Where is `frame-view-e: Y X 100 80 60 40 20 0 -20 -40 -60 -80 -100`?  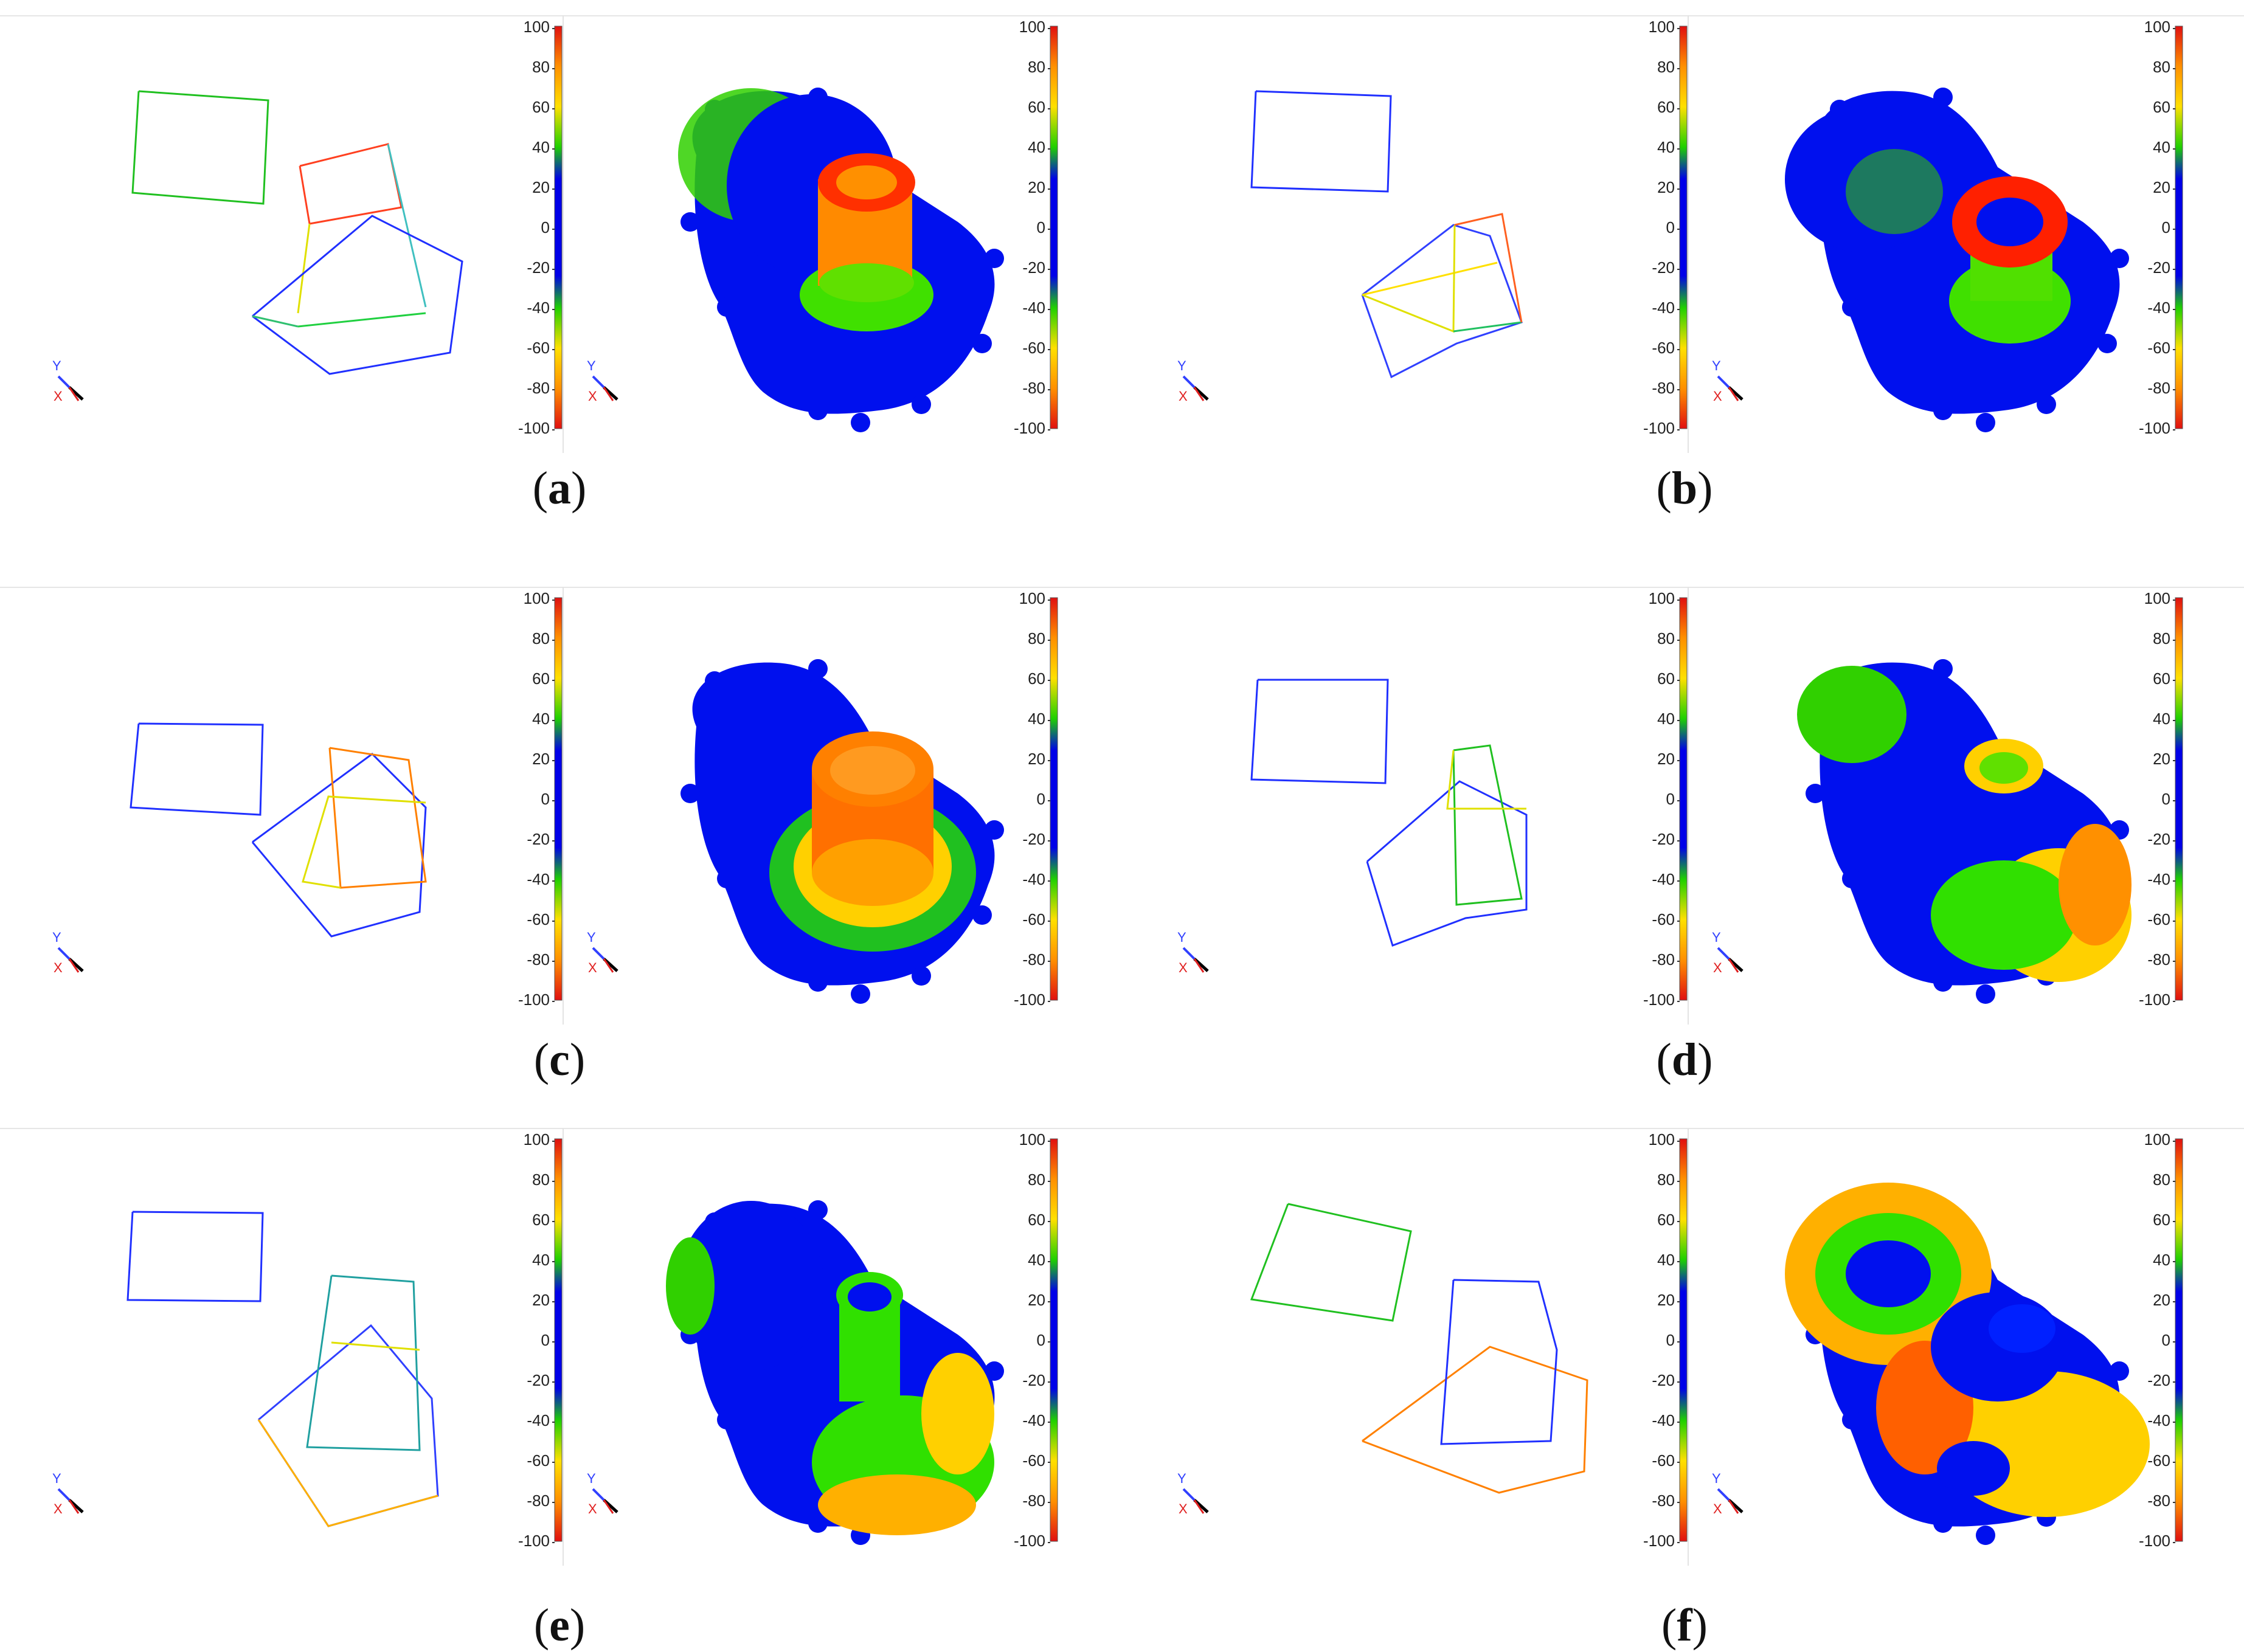 frame-view-e: Y X 100 80 60 40 20 0 -20 -40 -60 -80 -100 is located at coordinates (282, 1347).